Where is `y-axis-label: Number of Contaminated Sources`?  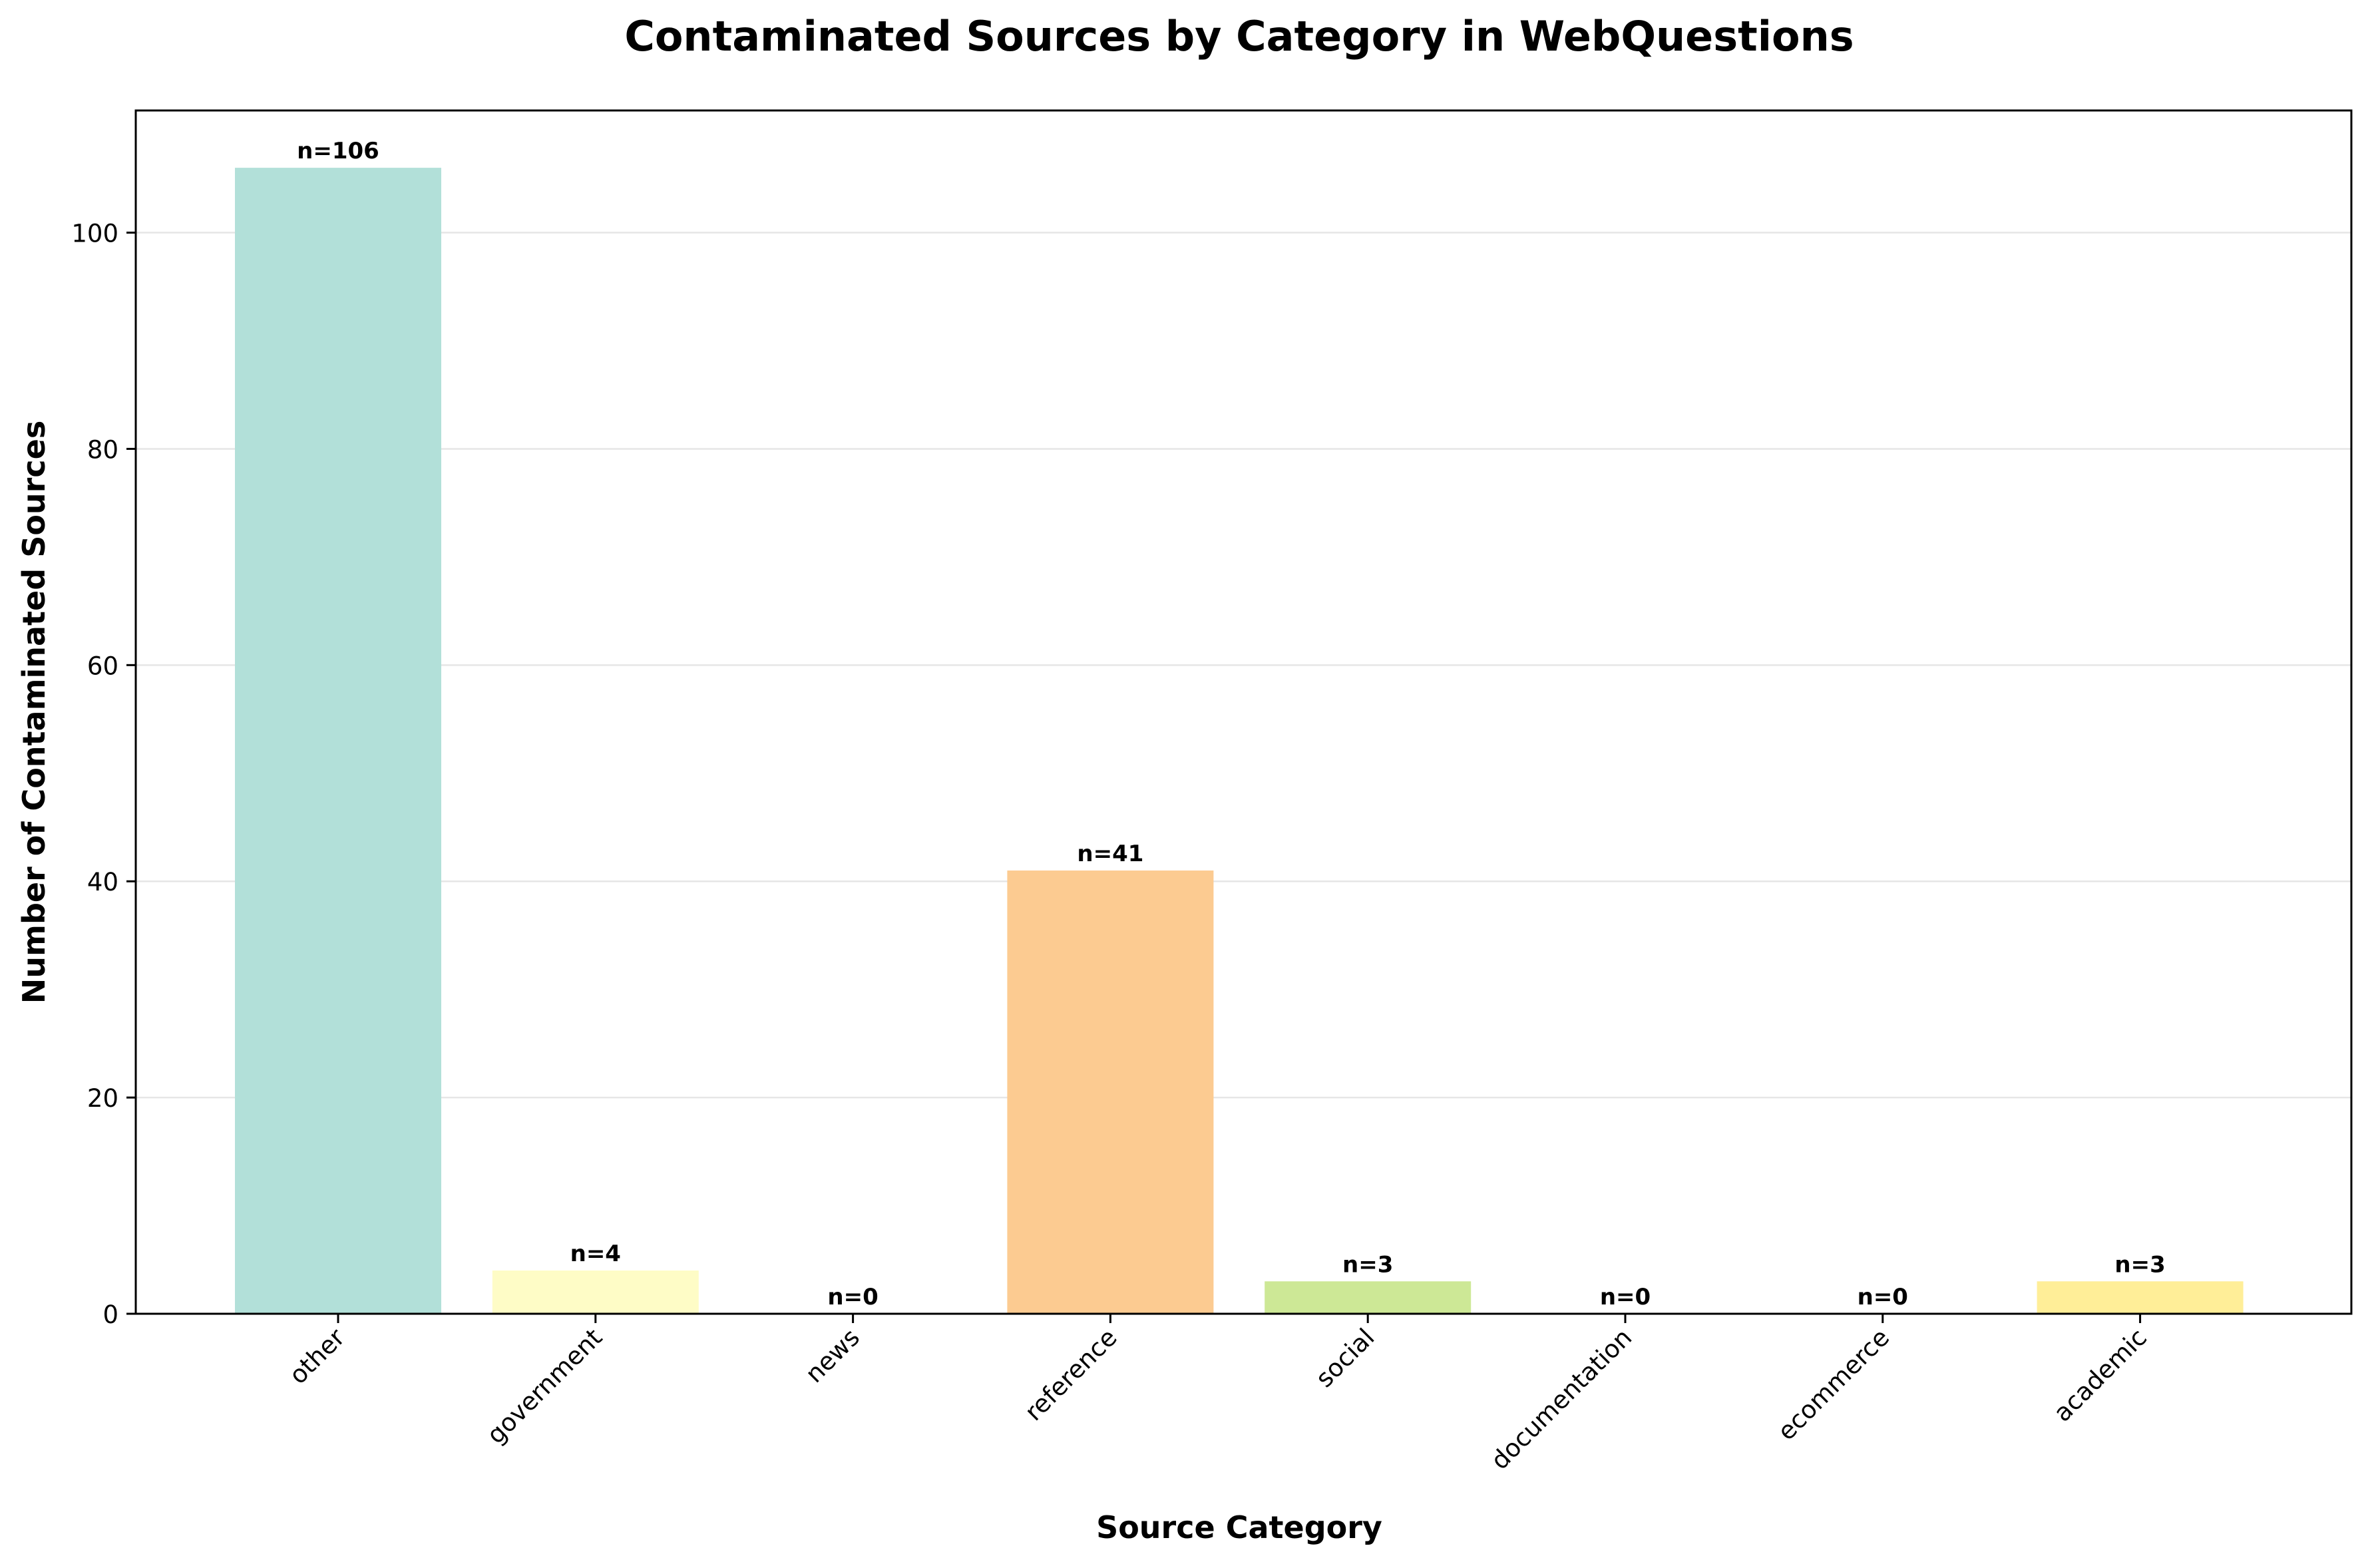
y-axis-label: Number of Contaminated Sources is located at coordinates (34, 712).